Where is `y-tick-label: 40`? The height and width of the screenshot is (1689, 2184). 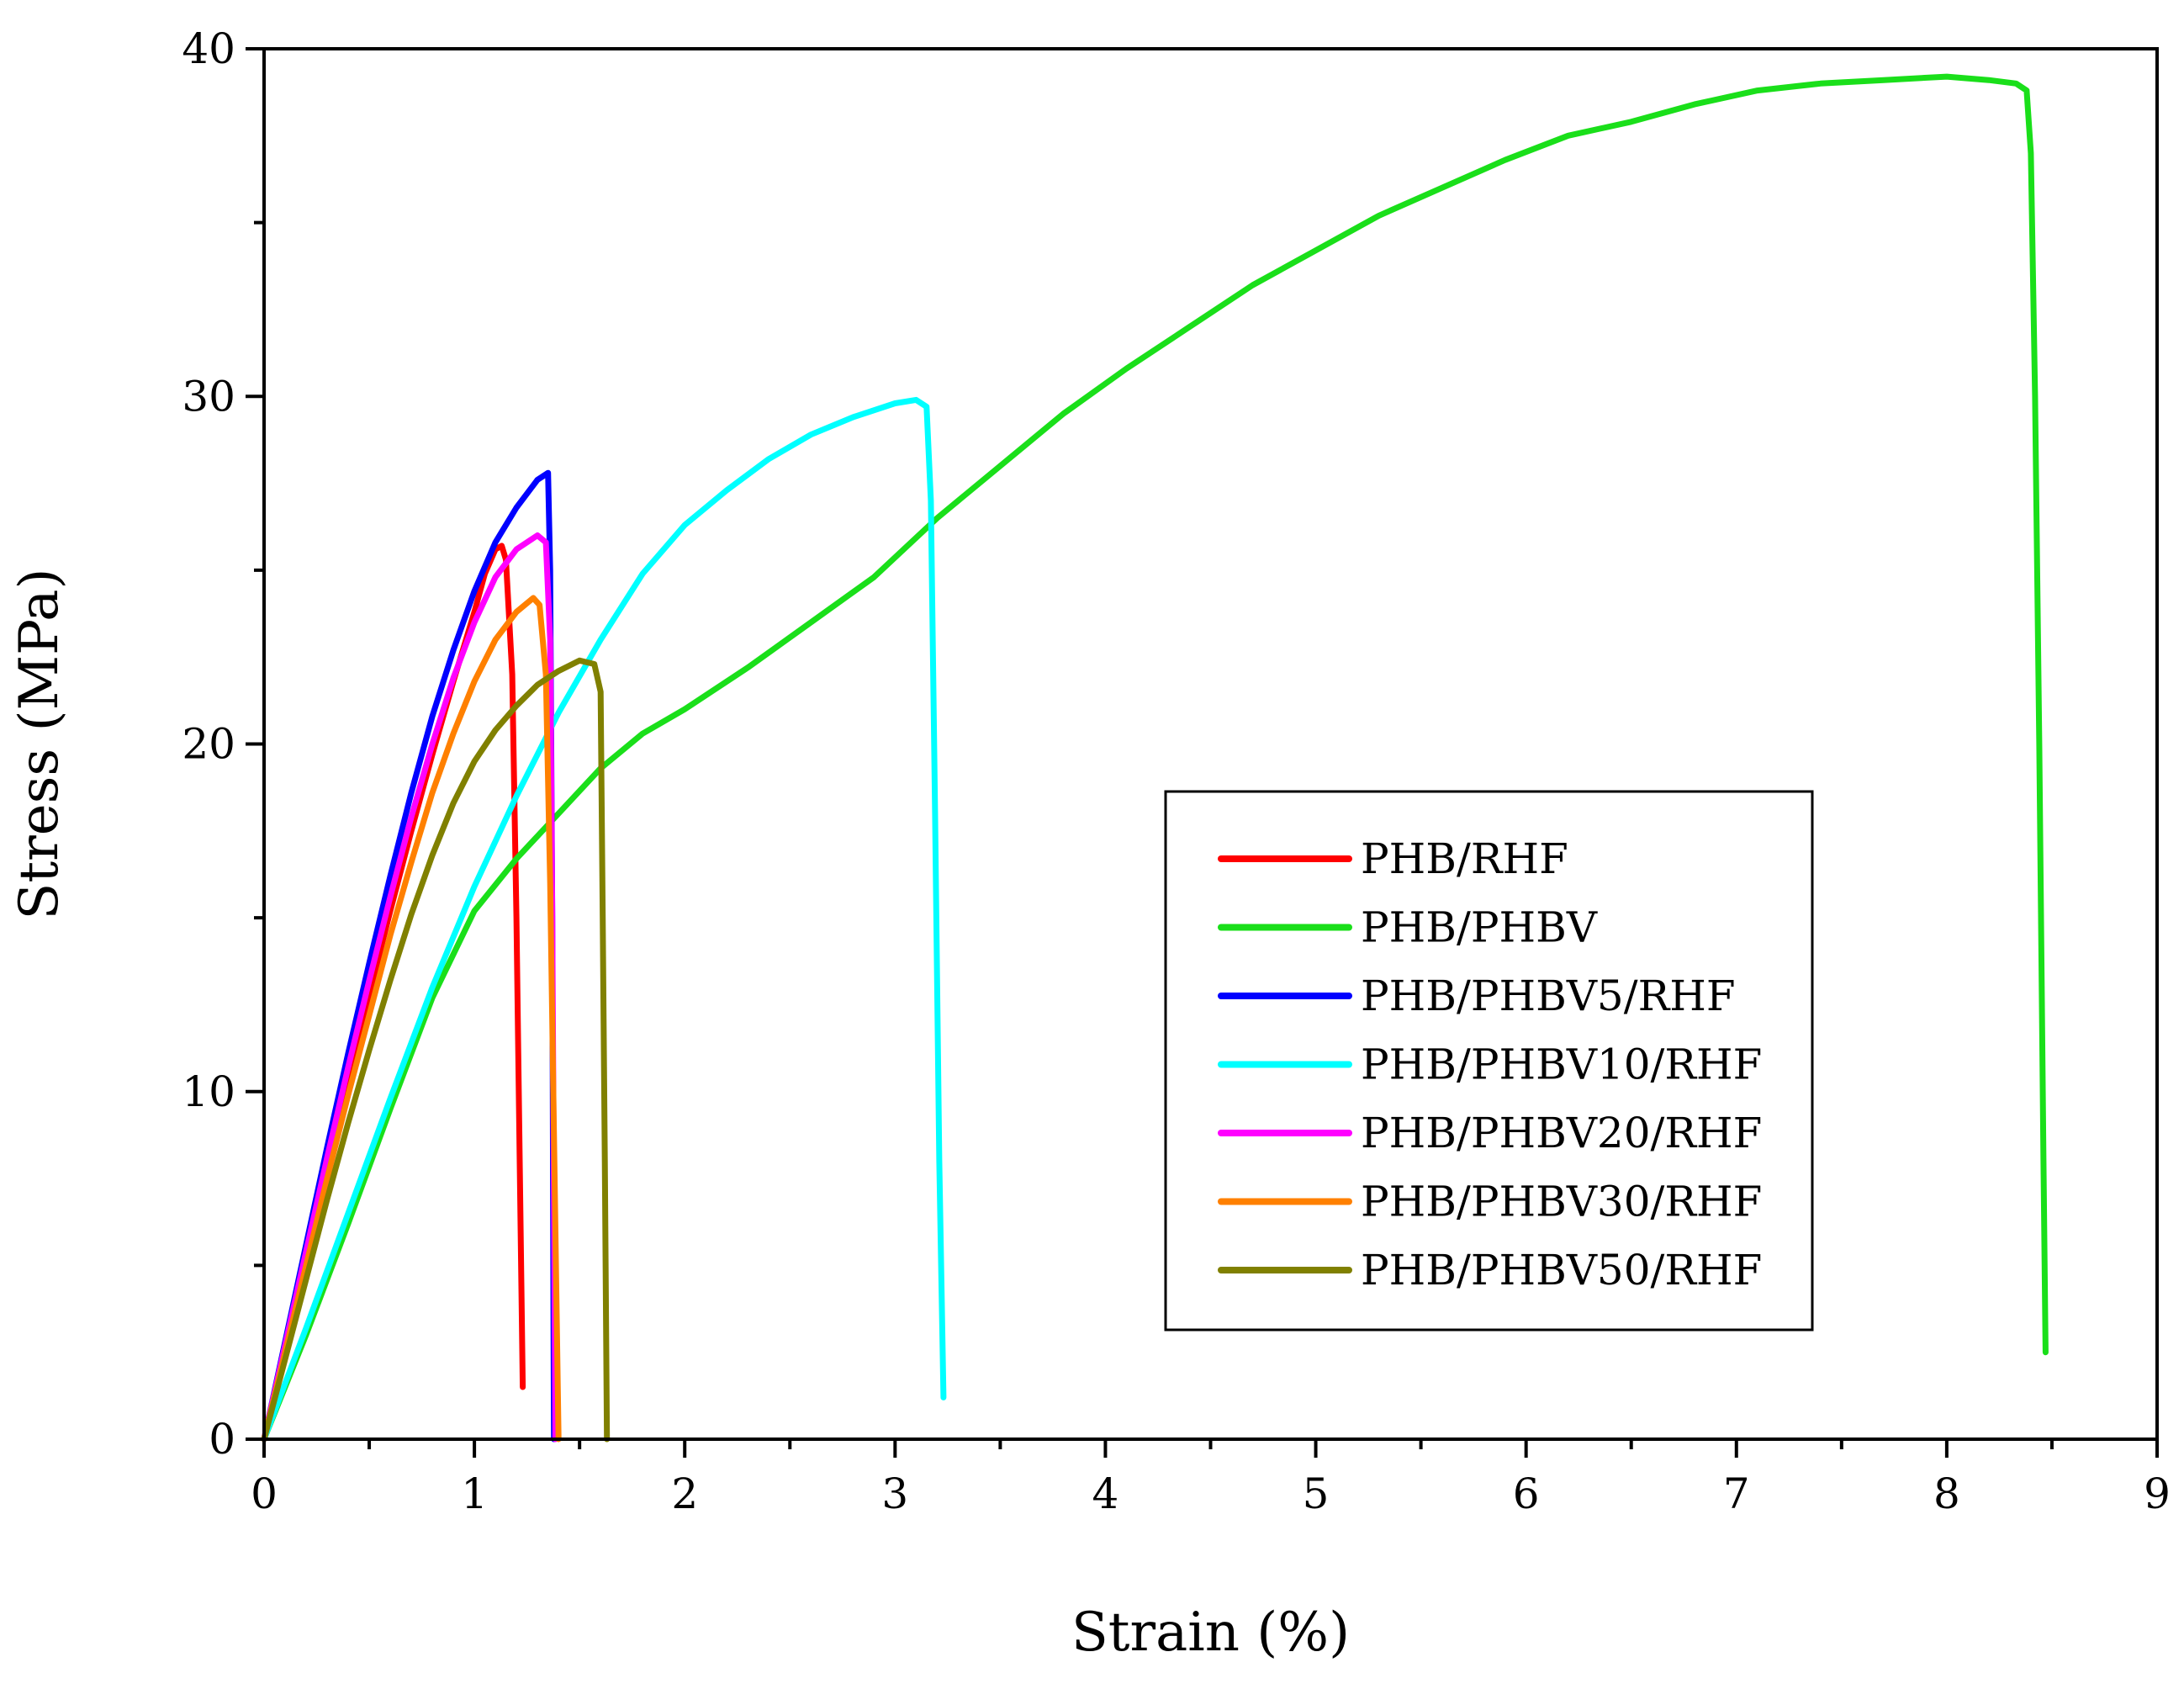
y-tick-label: 40 is located at coordinates (208, 49).